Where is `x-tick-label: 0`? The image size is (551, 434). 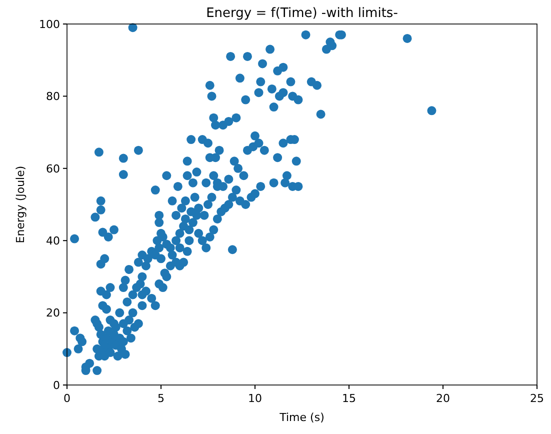
x-tick-label: 0 is located at coordinates (67, 398).